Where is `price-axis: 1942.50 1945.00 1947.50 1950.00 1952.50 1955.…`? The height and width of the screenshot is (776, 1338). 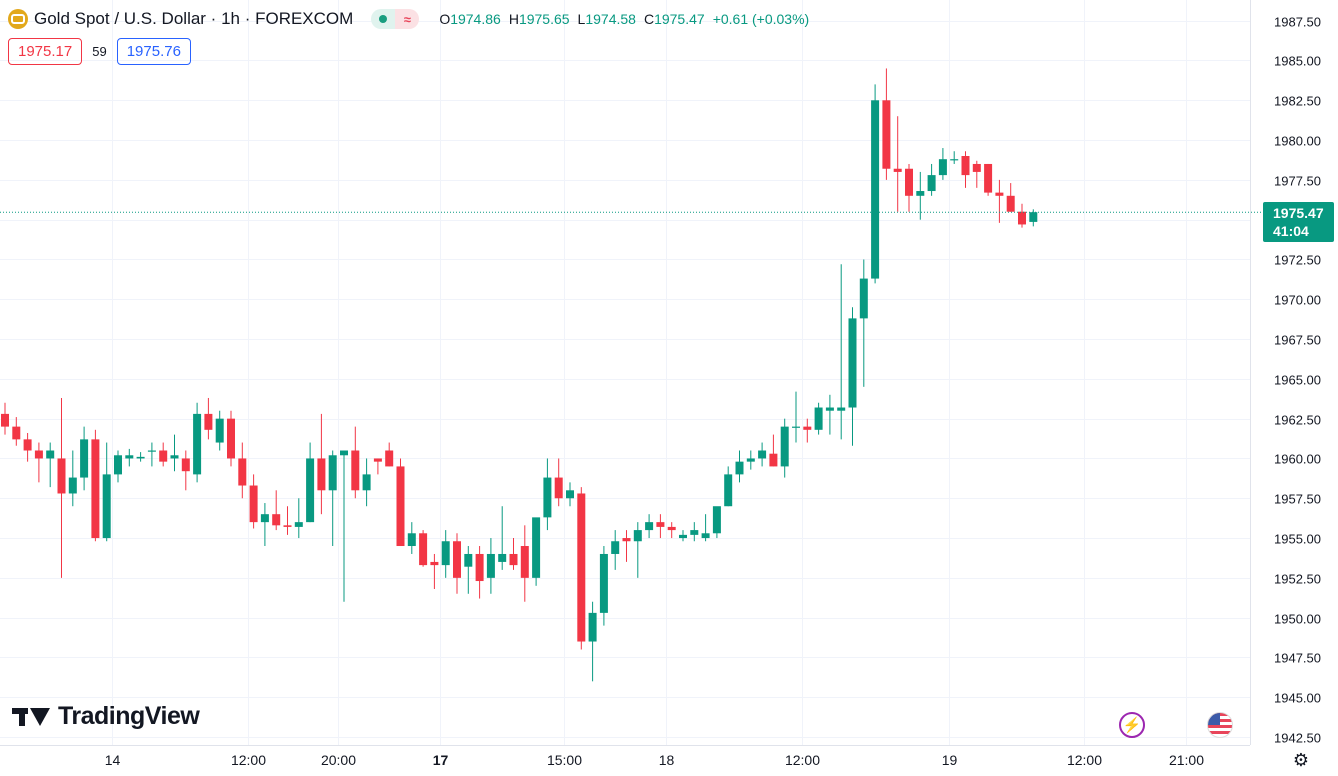 price-axis: 1942.50 1945.00 1947.50 1950.00 1952.50 1955.… is located at coordinates (1297, 380).